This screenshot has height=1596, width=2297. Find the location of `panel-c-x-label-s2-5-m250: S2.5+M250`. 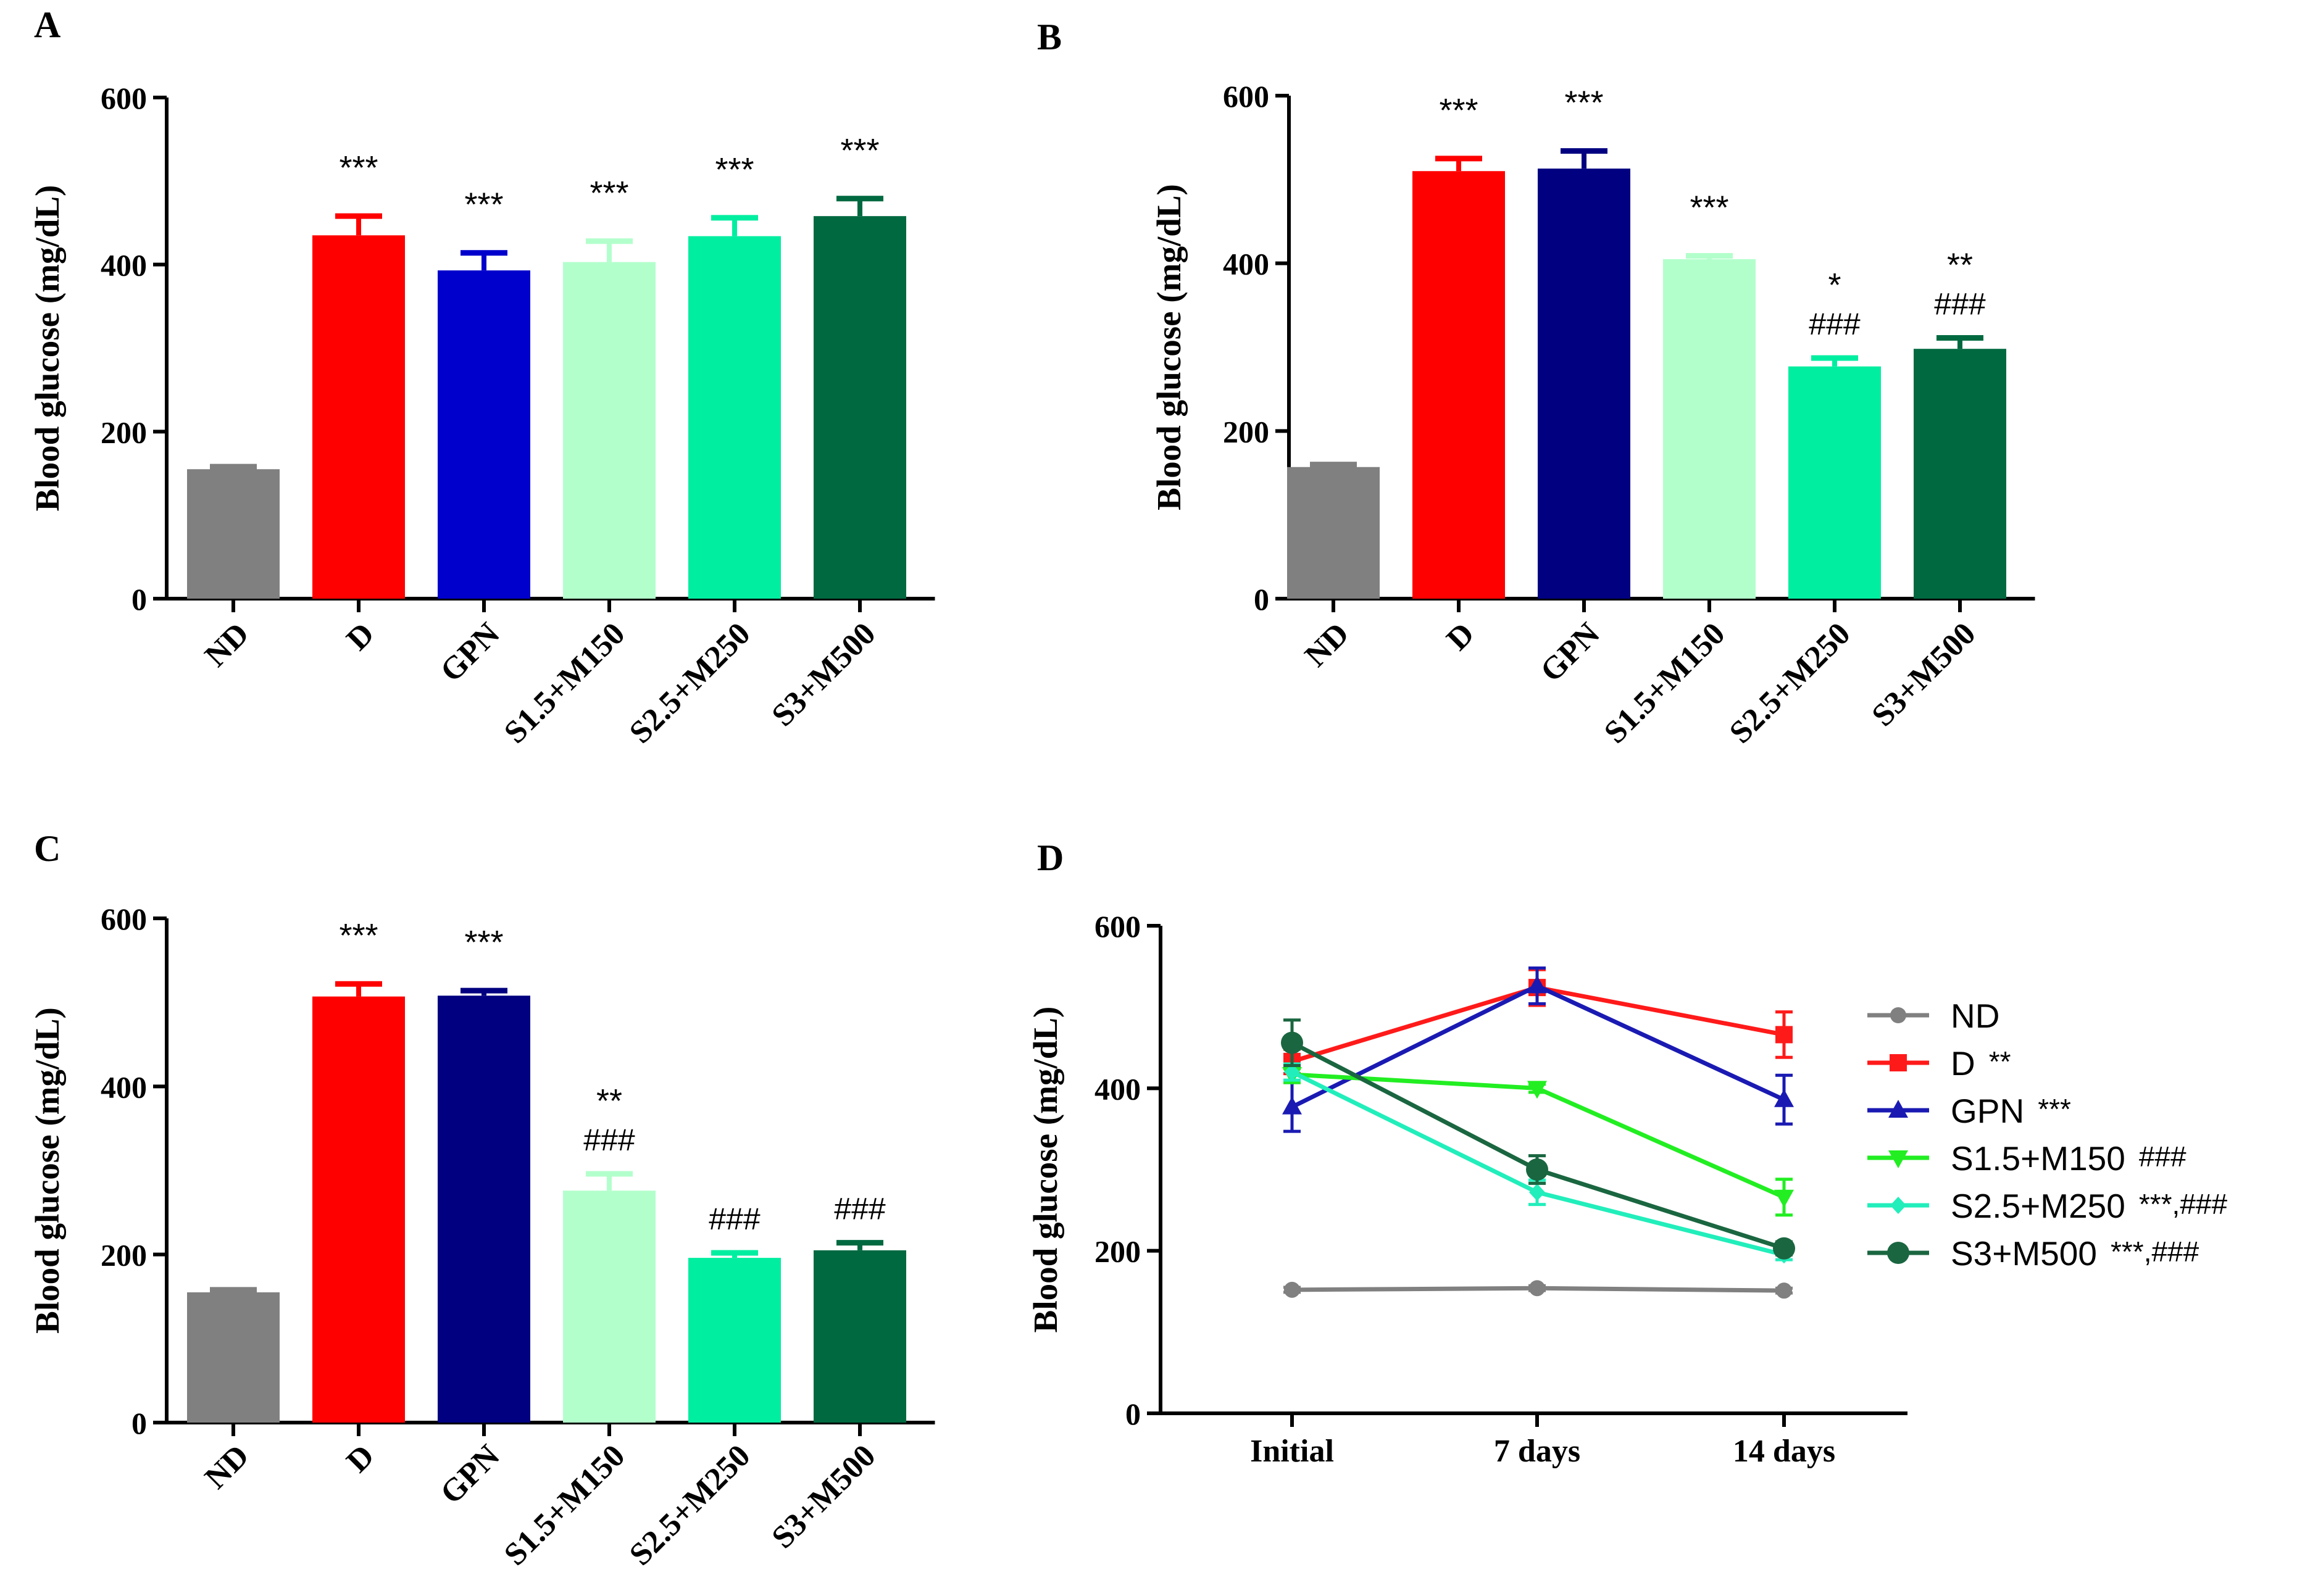

panel-c-x-label-s2-5-m250: S2.5+M250 is located at coordinates (690, 1506).